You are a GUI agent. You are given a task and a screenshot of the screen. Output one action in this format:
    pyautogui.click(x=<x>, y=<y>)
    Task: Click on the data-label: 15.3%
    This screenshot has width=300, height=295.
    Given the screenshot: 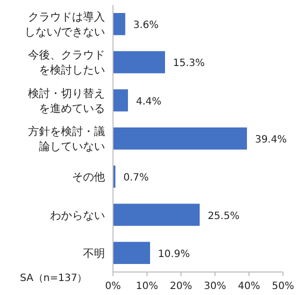 What is the action you would take?
    pyautogui.click(x=189, y=64)
    